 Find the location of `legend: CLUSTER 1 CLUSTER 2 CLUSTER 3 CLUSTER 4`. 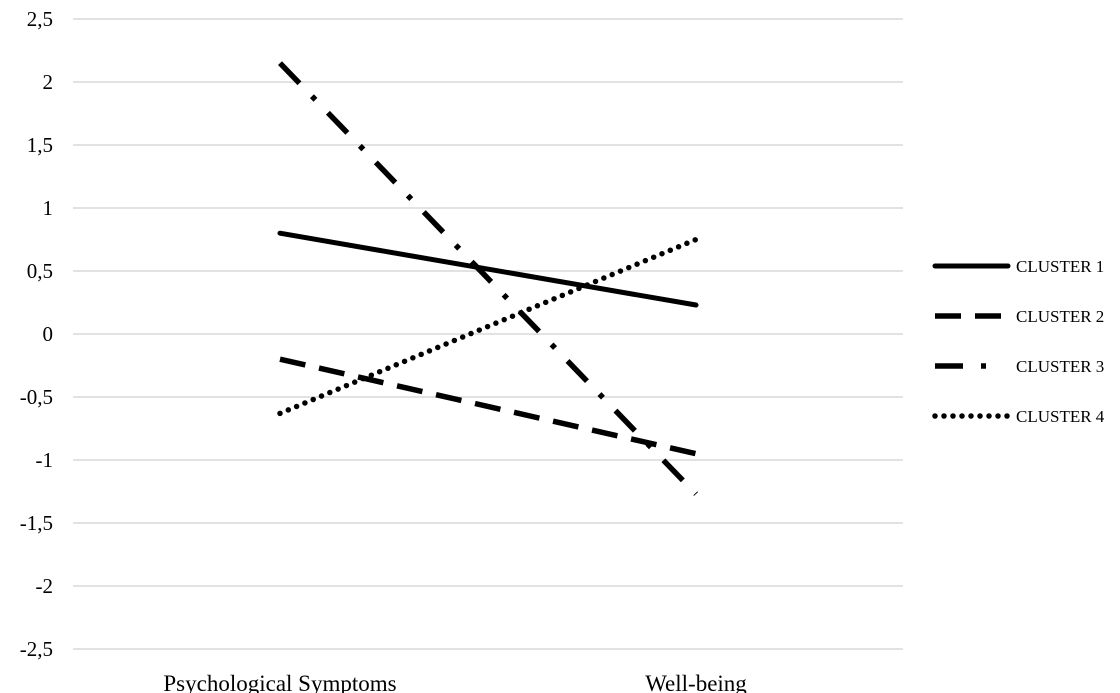

legend: CLUSTER 1 CLUSTER 2 CLUSTER 3 CLUSTER 4 is located at coordinates (1018, 341).